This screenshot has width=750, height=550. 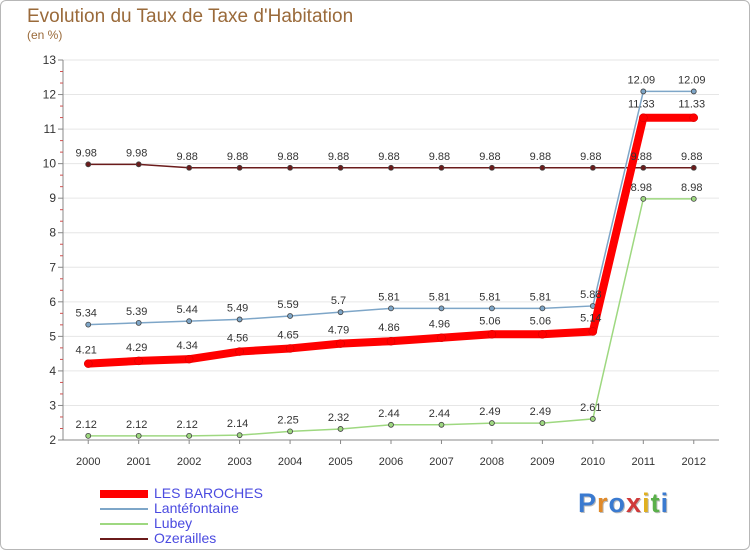 I want to click on x-tick-label: 2003, so click(x=239, y=462).